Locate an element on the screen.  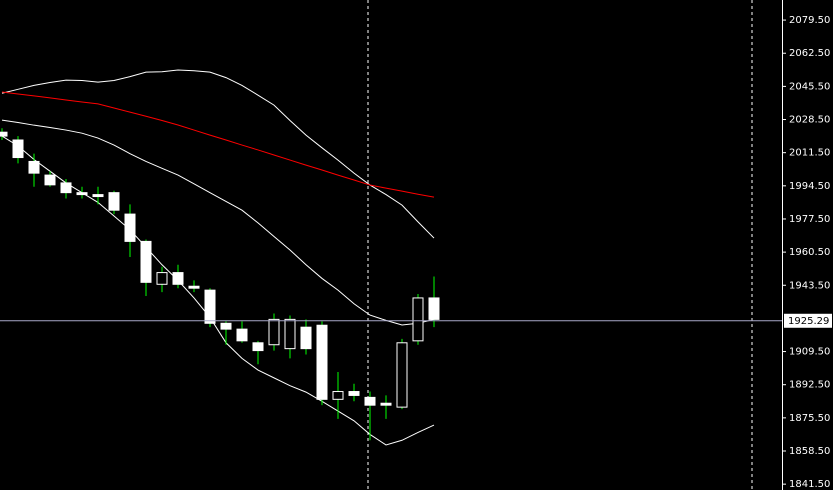
y-tick-label: 2028.50 is located at coordinates (809, 120).